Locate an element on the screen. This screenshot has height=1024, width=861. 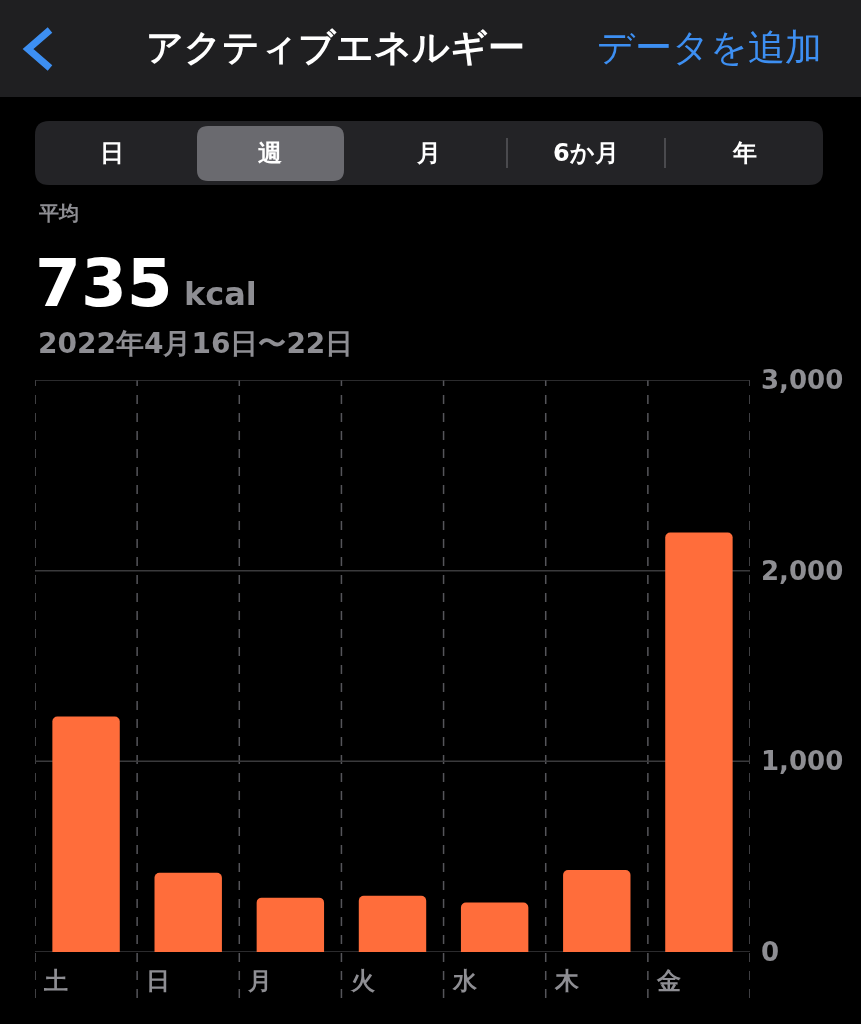
text: 週 is located at coordinates (270, 153).